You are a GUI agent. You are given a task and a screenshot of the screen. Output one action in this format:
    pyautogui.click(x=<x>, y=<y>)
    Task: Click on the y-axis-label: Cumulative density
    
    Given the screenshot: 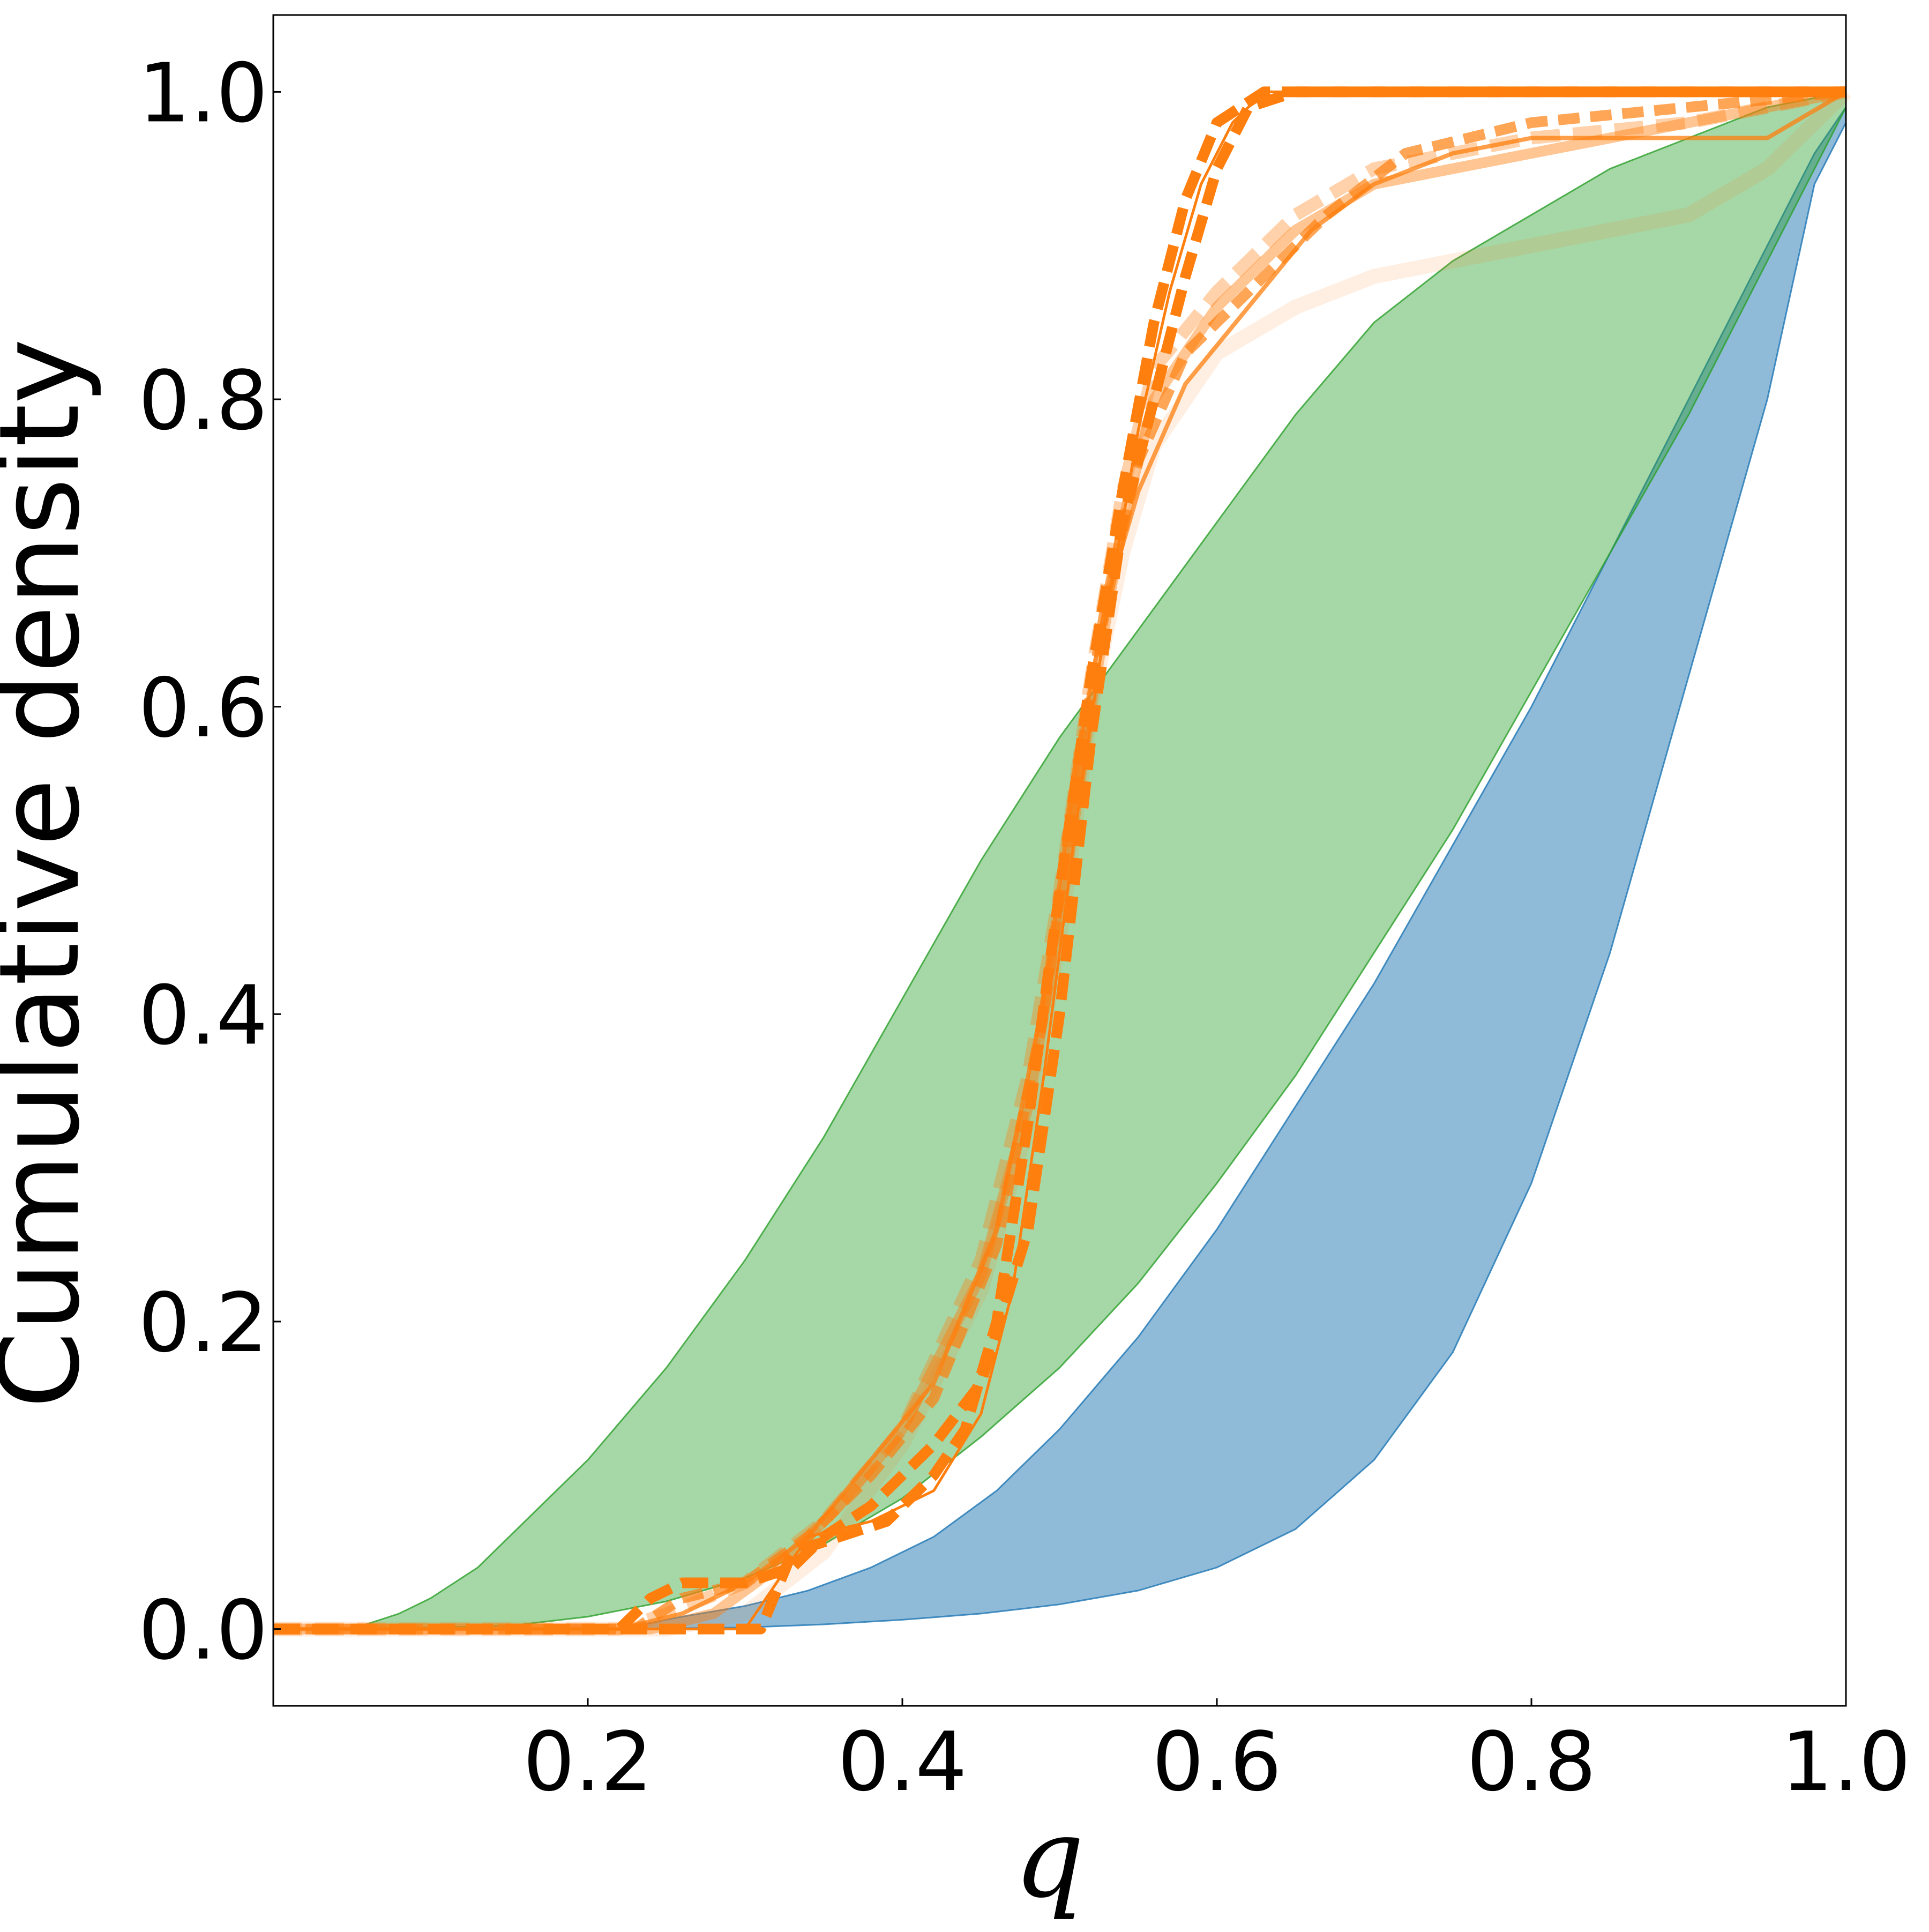 What is the action you would take?
    pyautogui.click(x=52, y=874)
    